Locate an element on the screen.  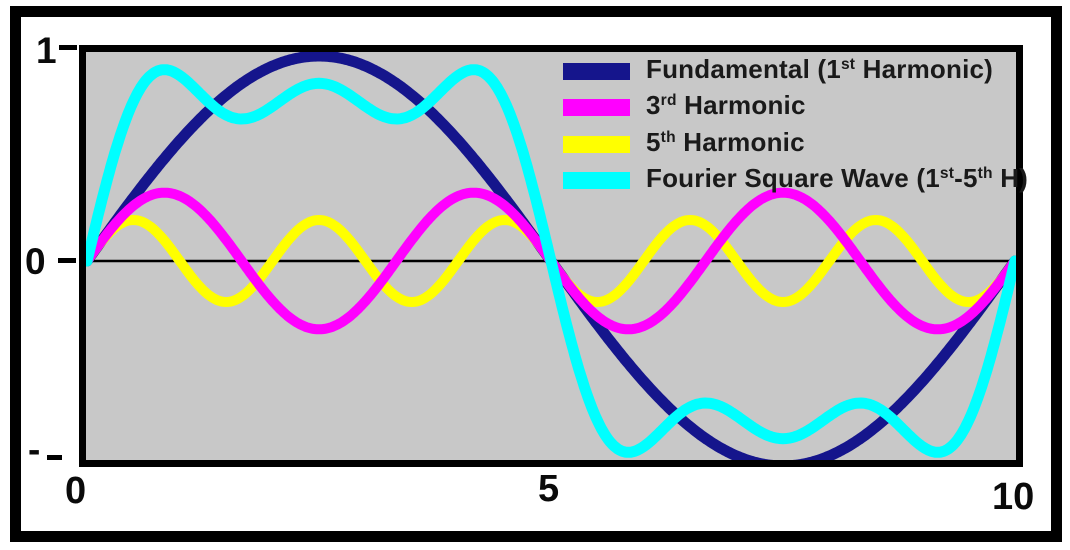
legend-label: Fourier Square Wave (1st-5th H) is located at coordinates (837, 177).